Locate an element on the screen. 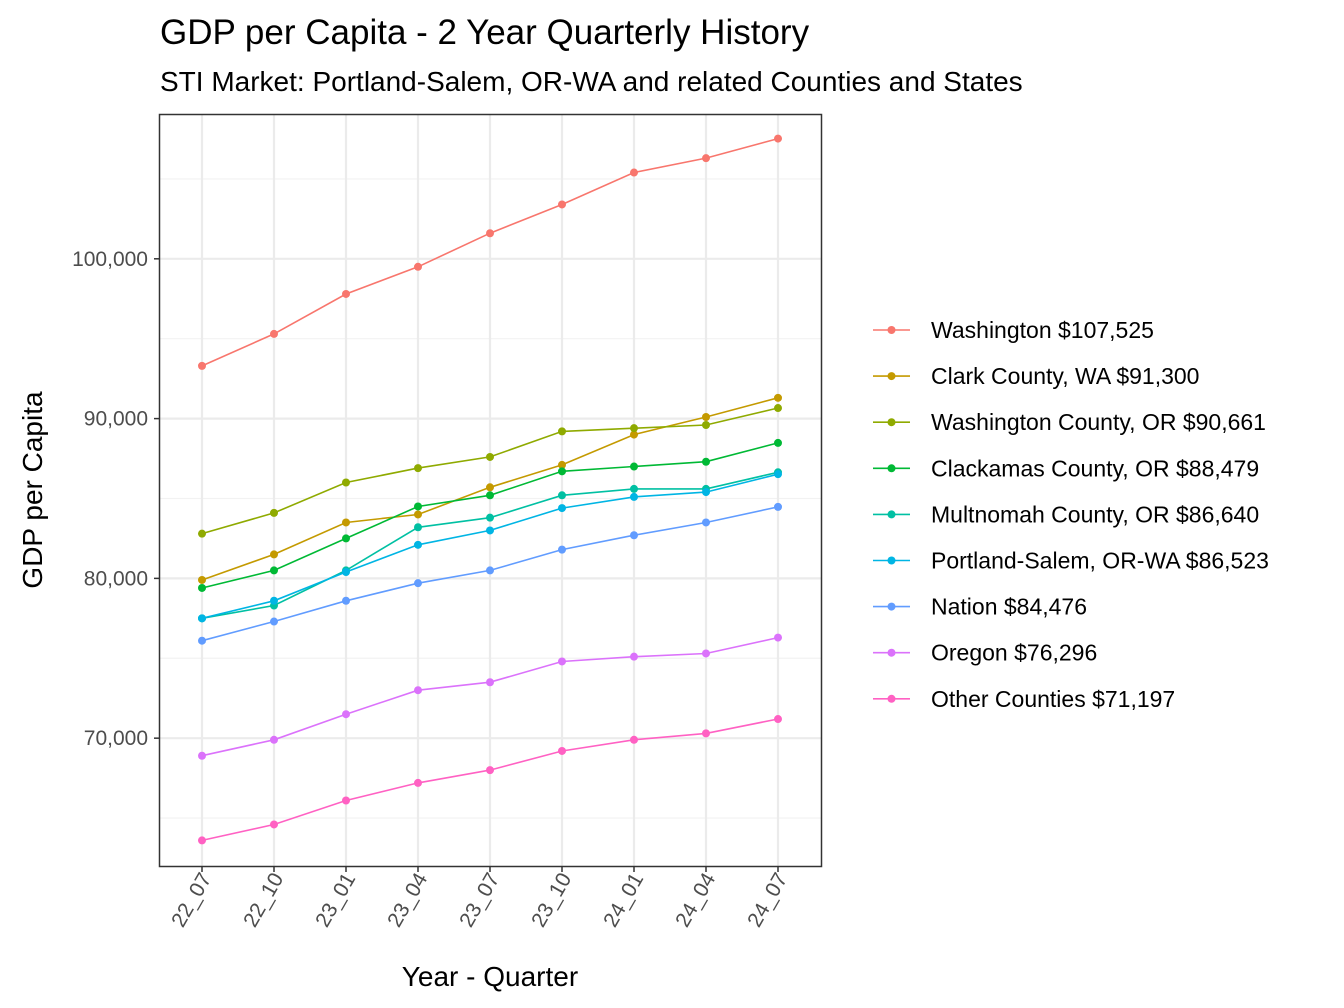  legend-item: Washington $107,525 is located at coordinates (1013, 330).